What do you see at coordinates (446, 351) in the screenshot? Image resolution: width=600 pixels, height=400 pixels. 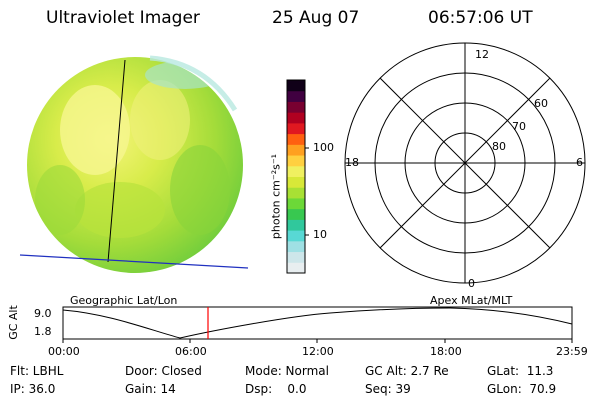 I see `timeline-xtick: 18:00` at bounding box center [446, 351].